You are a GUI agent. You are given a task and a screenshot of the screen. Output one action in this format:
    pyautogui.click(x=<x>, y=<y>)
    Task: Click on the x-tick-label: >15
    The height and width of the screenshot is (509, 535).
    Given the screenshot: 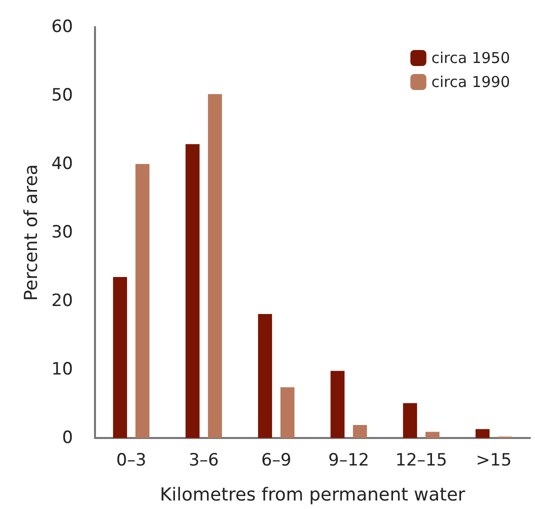 What is the action you would take?
    pyautogui.click(x=494, y=460)
    